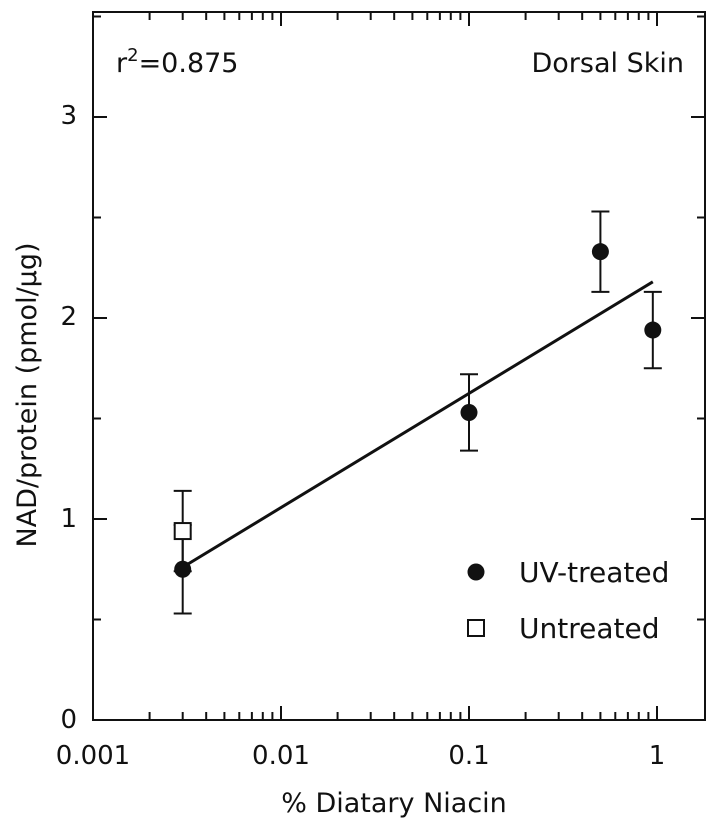 This screenshot has width=709, height=825. Describe the element at coordinates (281, 756) in the screenshot. I see `x-tick-label-1: 0.01` at that location.